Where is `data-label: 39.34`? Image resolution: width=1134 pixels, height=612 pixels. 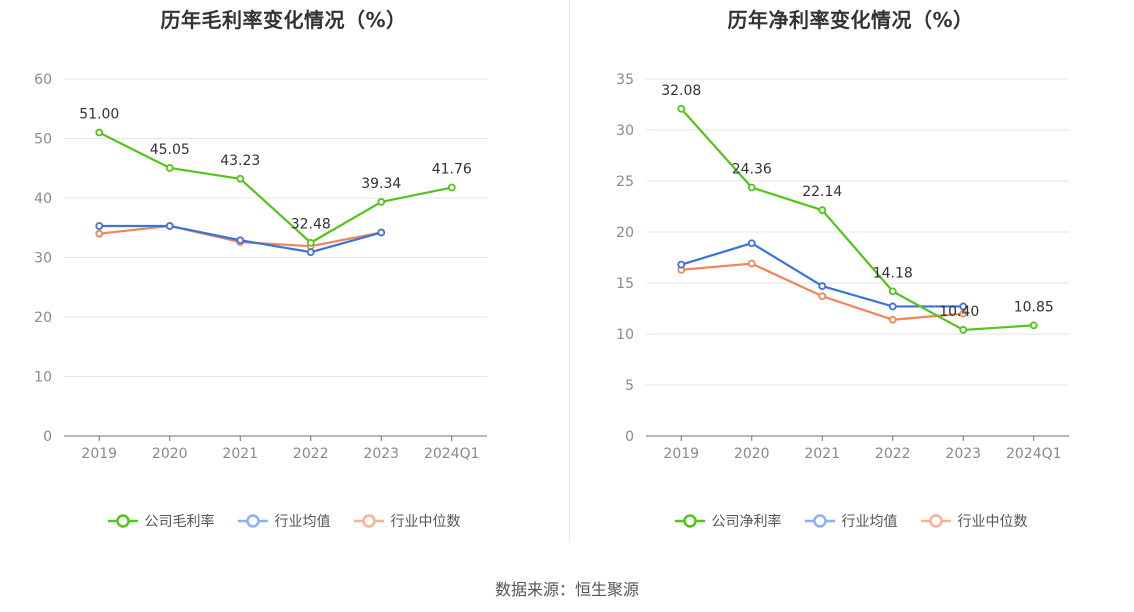
data-label: 39.34 is located at coordinates (381, 184).